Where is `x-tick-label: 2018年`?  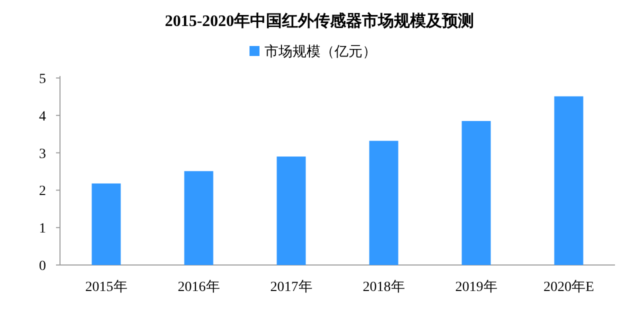 x-tick-label: 2018年 is located at coordinates (383, 287).